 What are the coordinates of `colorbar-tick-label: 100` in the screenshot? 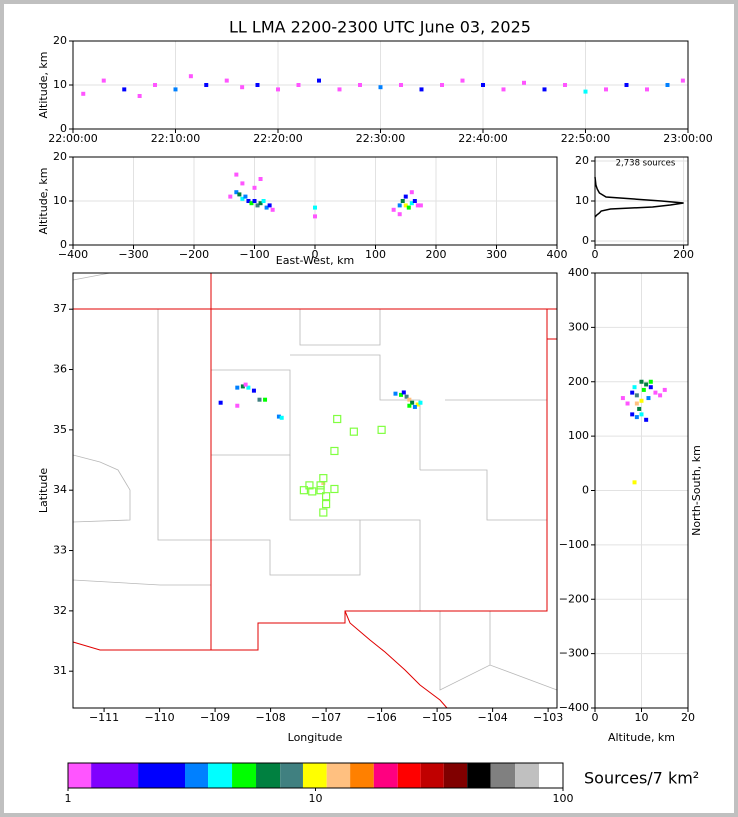 It's located at (563, 798).